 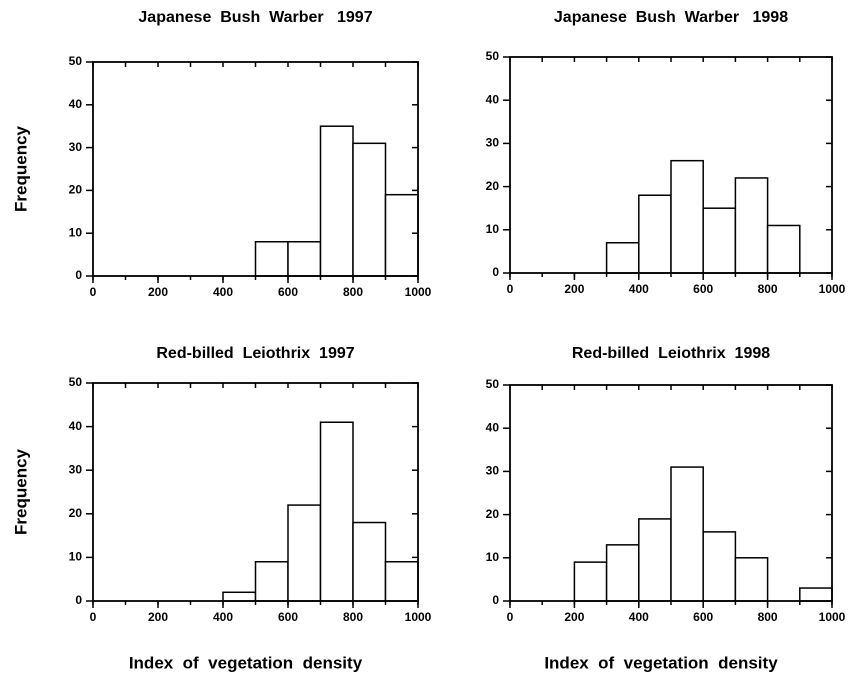 I want to click on chart-title: Red-billed Leiothrix 1997, so click(x=255, y=353).